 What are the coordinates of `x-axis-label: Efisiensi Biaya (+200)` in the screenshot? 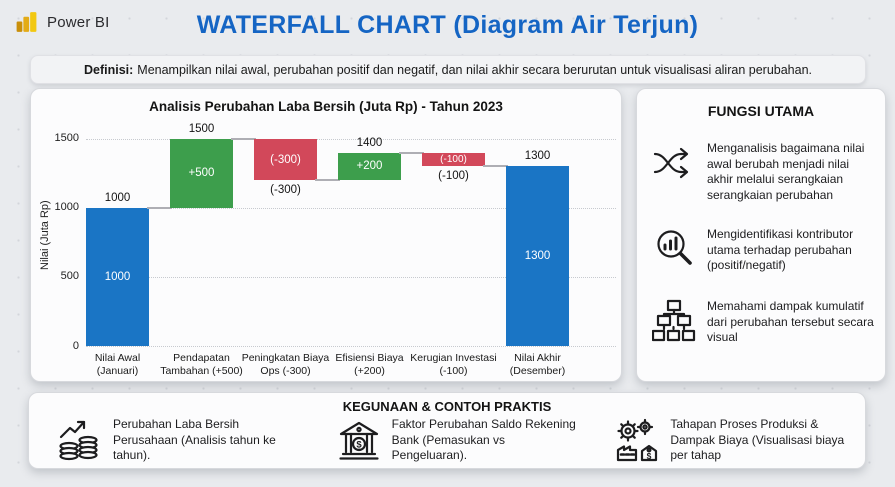 It's located at (370, 365).